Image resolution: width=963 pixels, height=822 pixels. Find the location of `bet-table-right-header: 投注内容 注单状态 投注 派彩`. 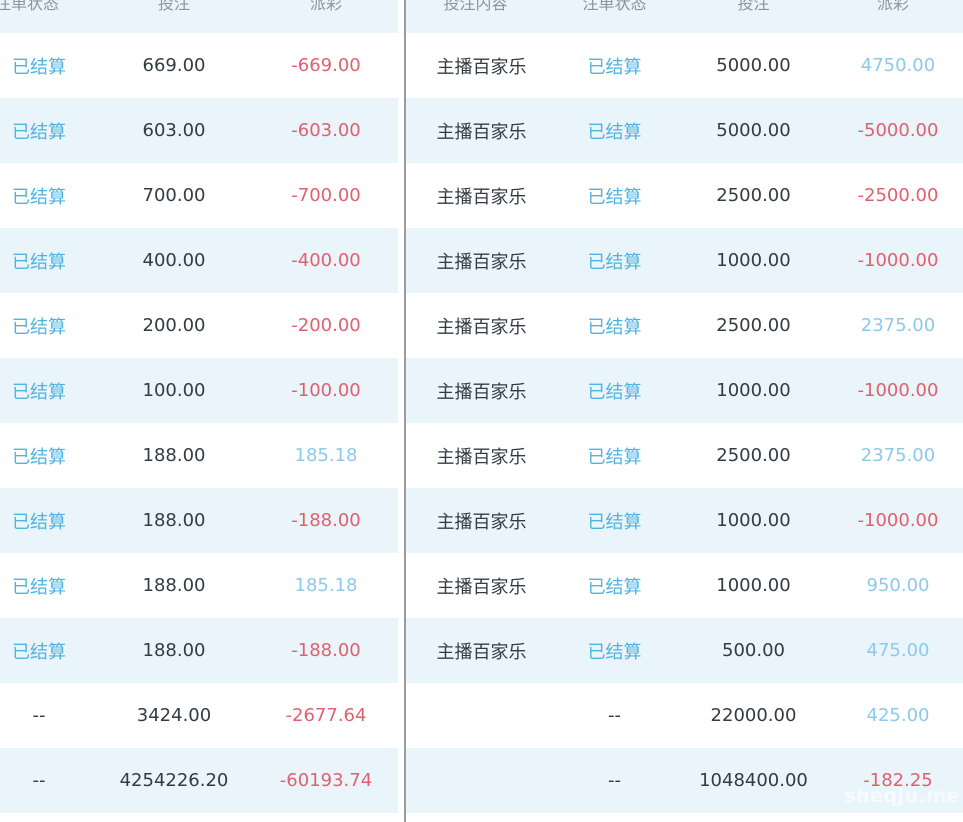

bet-table-right-header: 投注内容 注单状态 投注 派彩 is located at coordinates (684, 16).